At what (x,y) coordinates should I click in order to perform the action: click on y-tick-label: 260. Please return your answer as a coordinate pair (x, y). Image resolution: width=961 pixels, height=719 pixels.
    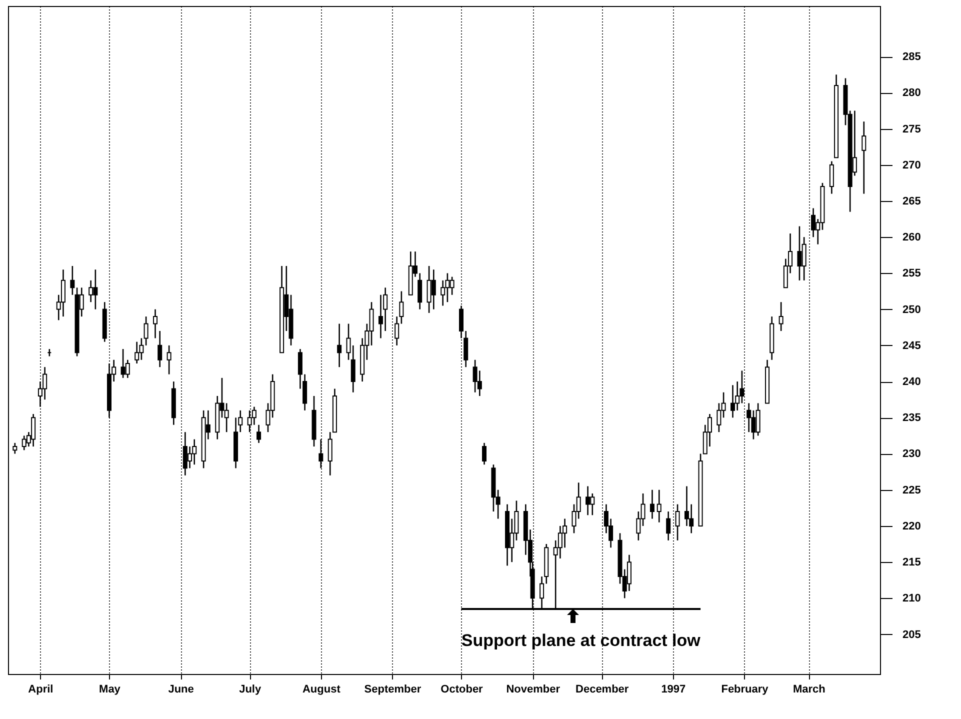
    Looking at the image, I should click on (911, 238).